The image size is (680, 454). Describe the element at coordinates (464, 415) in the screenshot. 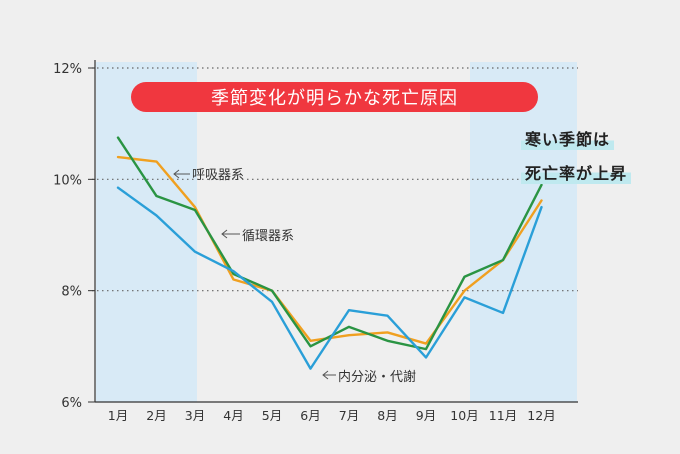

I see `x-tick-label: 10月` at that location.